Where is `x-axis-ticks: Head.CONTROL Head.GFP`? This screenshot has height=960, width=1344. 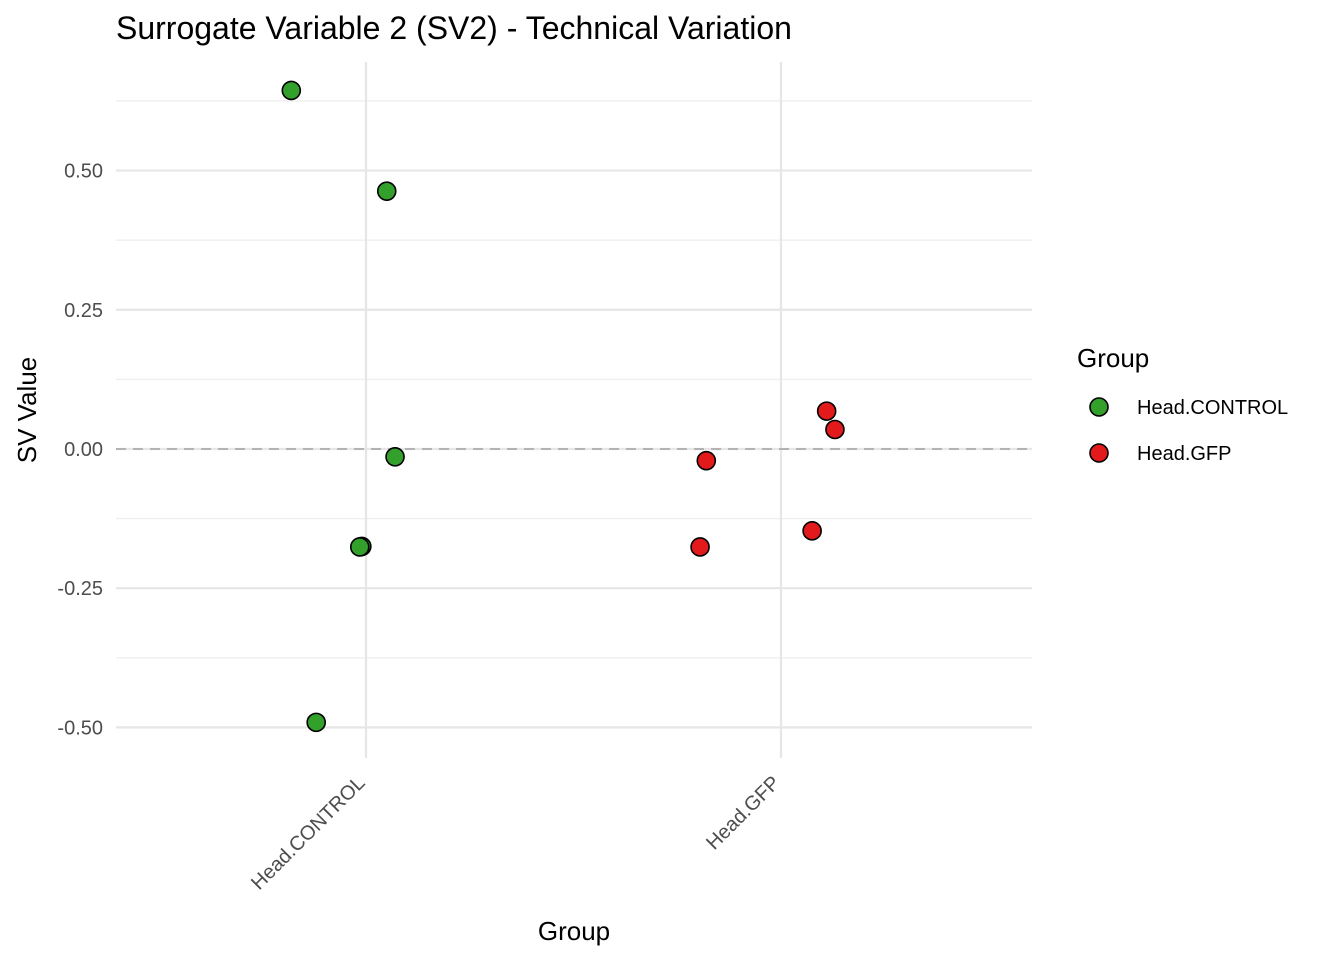 x-axis-ticks: Head.CONTROL Head.GFP is located at coordinates (515, 833).